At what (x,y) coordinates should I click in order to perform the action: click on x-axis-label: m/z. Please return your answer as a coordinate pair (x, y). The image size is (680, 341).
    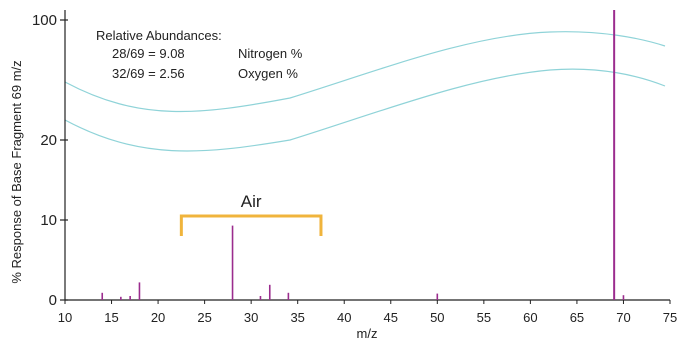
    Looking at the image, I should click on (367, 333).